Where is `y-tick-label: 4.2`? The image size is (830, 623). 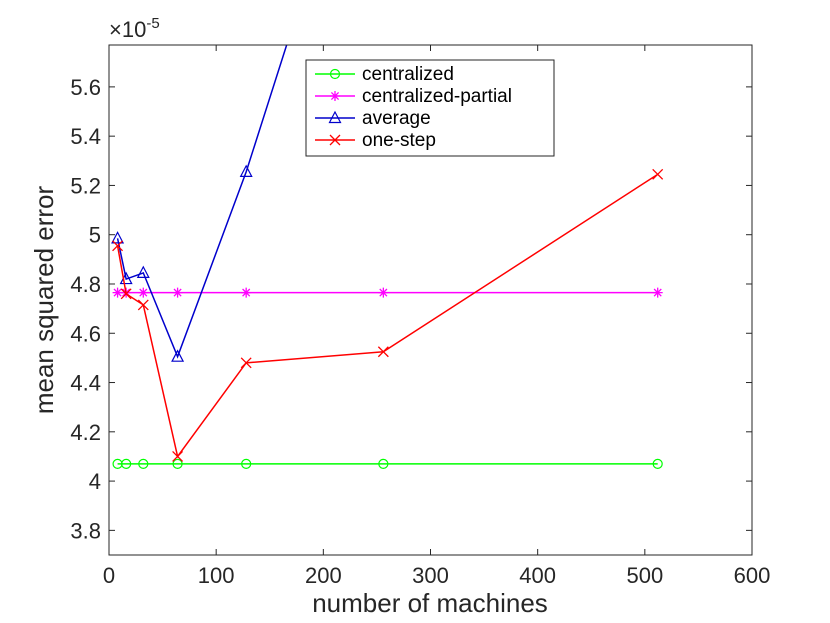 y-tick-label: 4.2 is located at coordinates (85, 432).